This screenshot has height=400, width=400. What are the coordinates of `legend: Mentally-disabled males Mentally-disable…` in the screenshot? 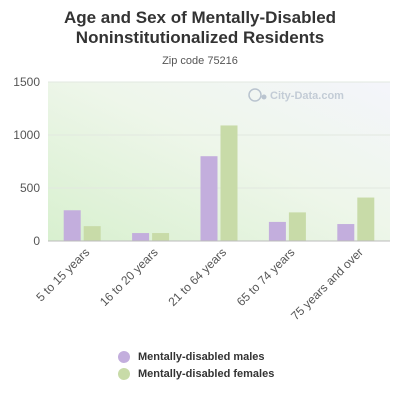 It's located at (196, 366).